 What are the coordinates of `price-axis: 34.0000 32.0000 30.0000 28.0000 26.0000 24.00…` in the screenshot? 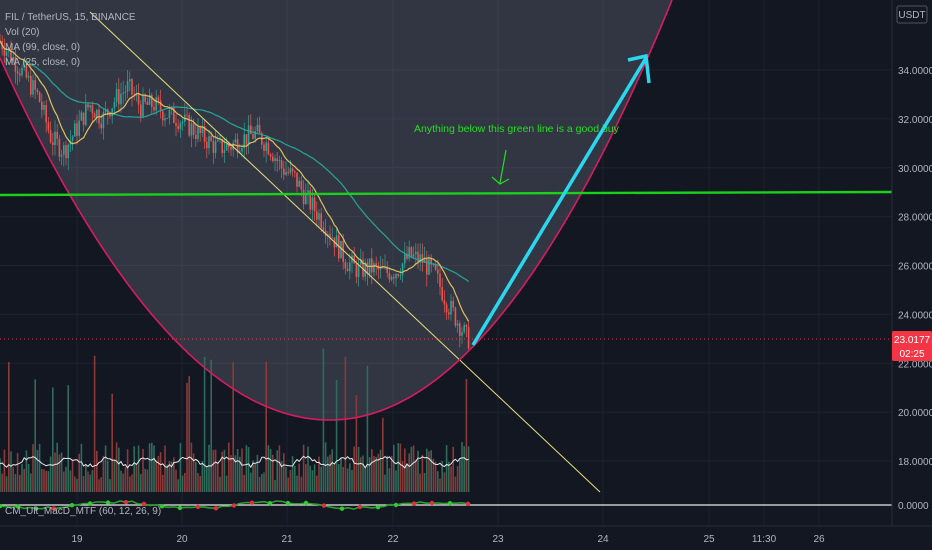 It's located at (911, 275).